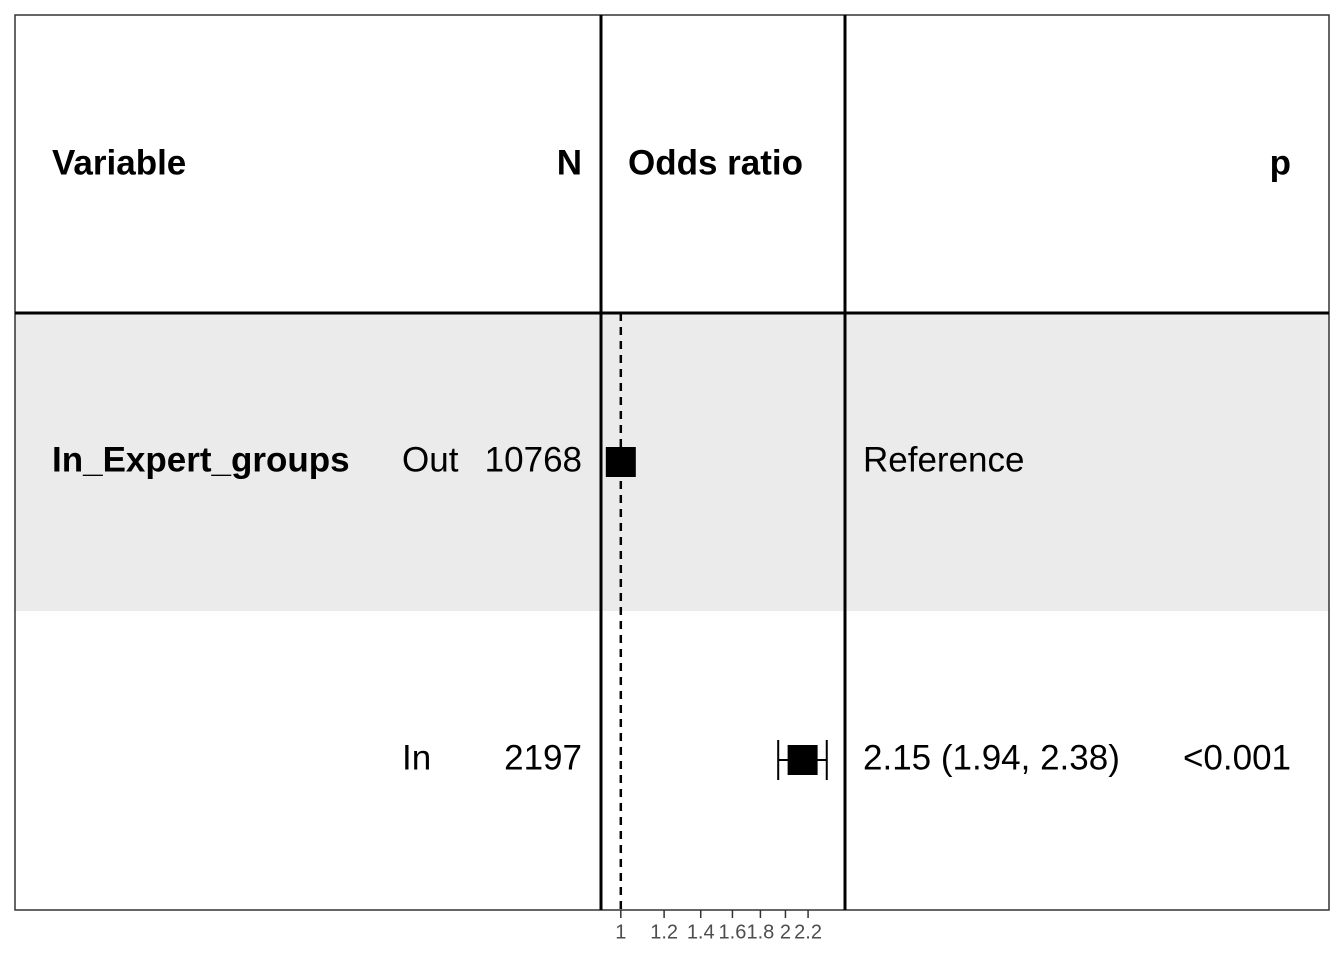 The height and width of the screenshot is (960, 1344). Describe the element at coordinates (701, 932) in the screenshot. I see `x-tick-label: 1.4` at that location.